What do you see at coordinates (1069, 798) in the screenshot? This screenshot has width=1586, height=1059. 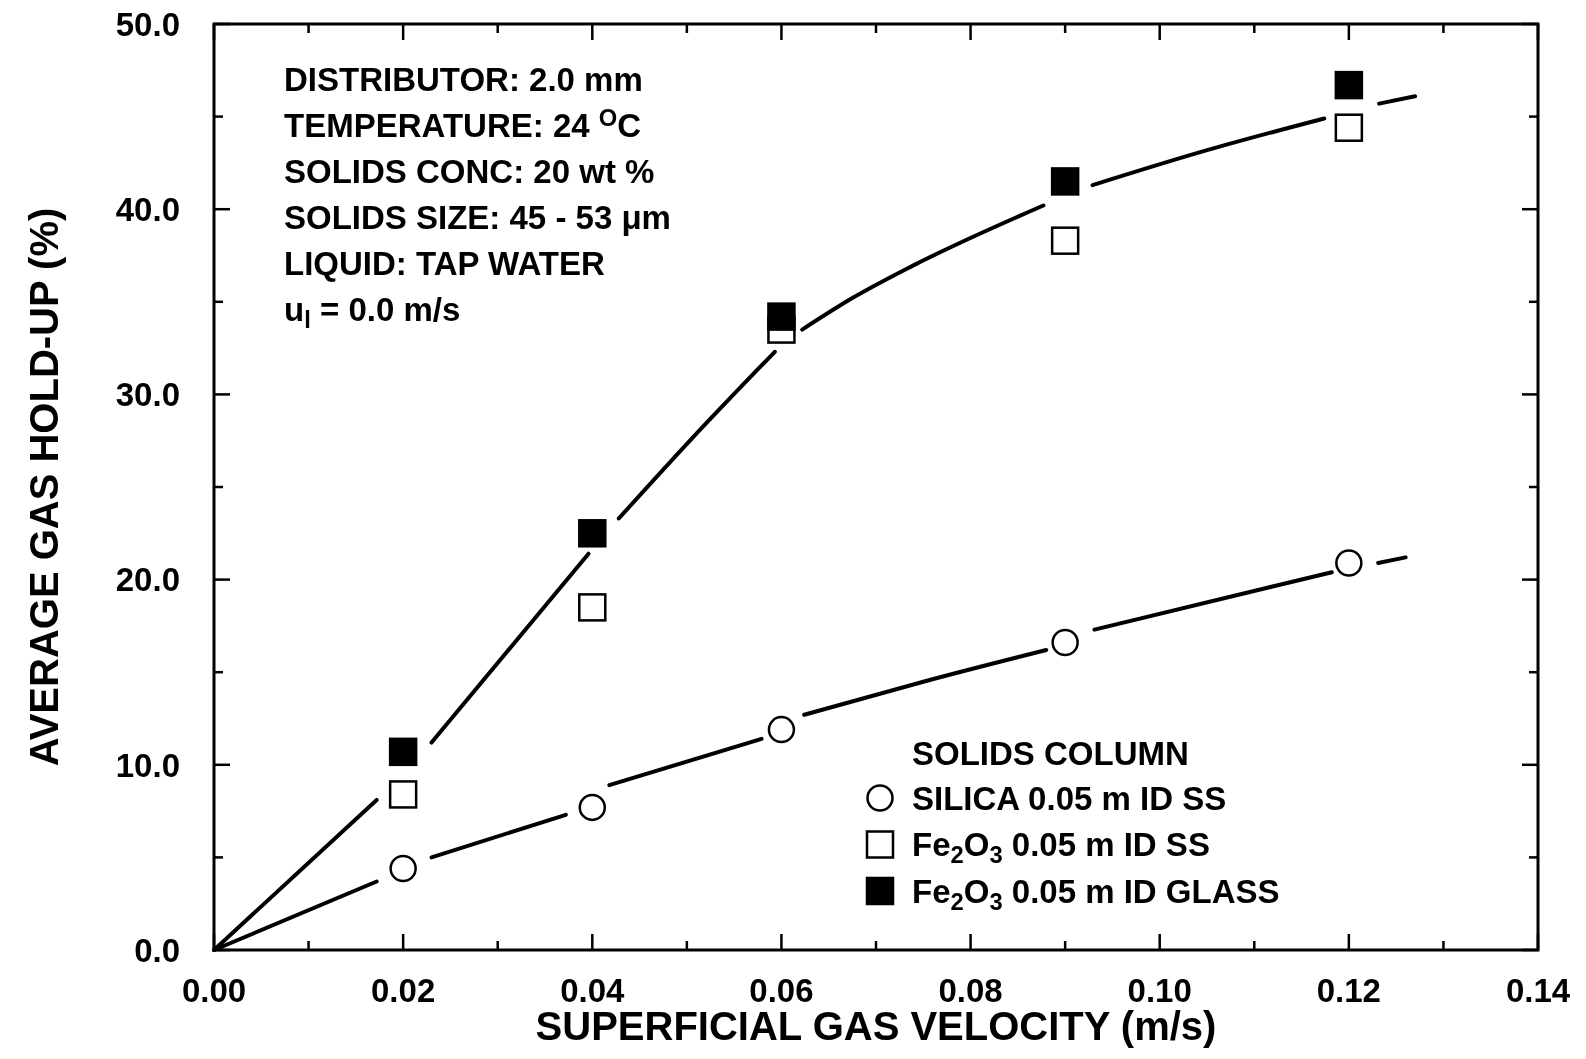 I see `legend-label: SILICA 0.05 m ID SS` at bounding box center [1069, 798].